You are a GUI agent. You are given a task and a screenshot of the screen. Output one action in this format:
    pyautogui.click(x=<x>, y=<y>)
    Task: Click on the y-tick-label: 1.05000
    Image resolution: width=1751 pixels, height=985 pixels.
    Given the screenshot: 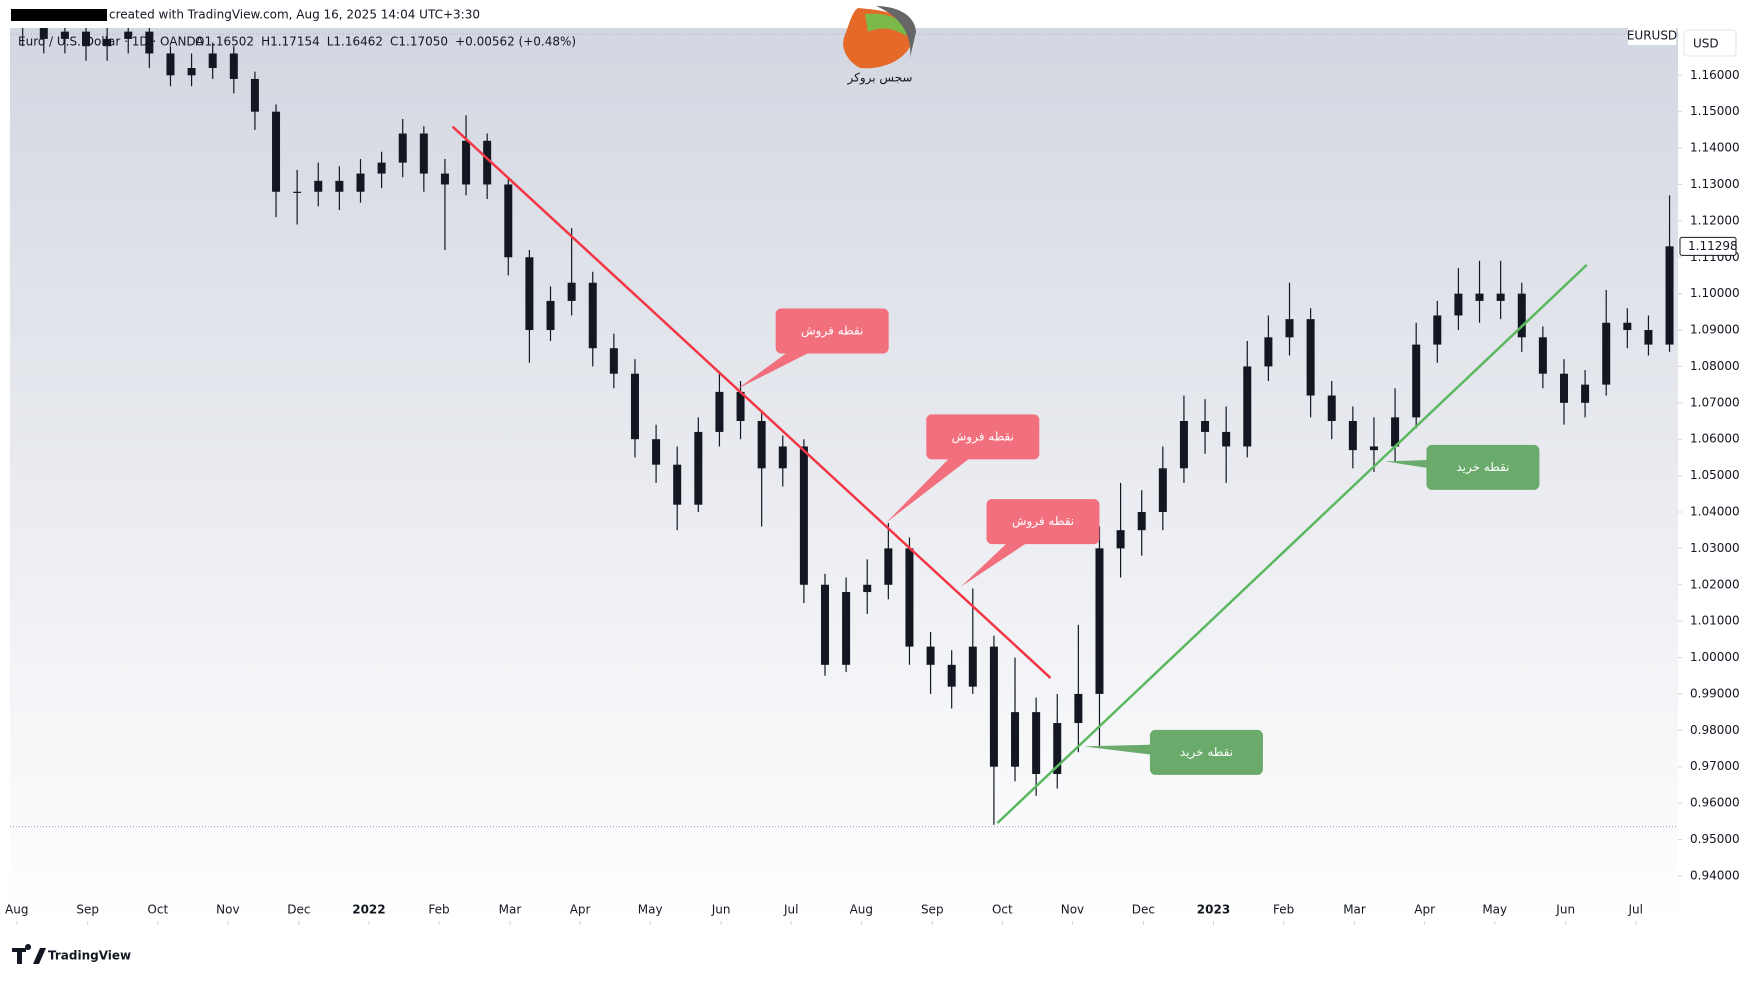 What is the action you would take?
    pyautogui.click(x=1715, y=475)
    